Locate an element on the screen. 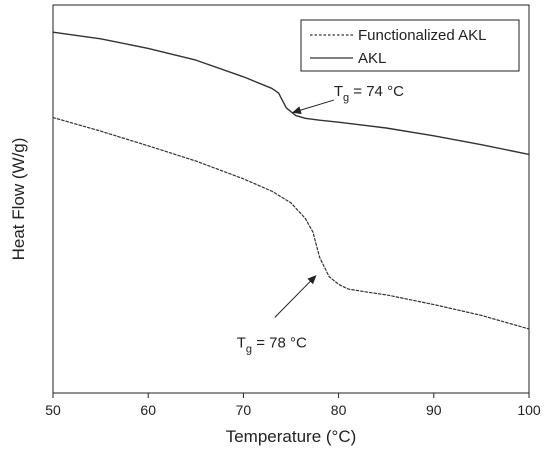 The height and width of the screenshot is (456, 550). x-tick-label: 90 is located at coordinates (434, 410).